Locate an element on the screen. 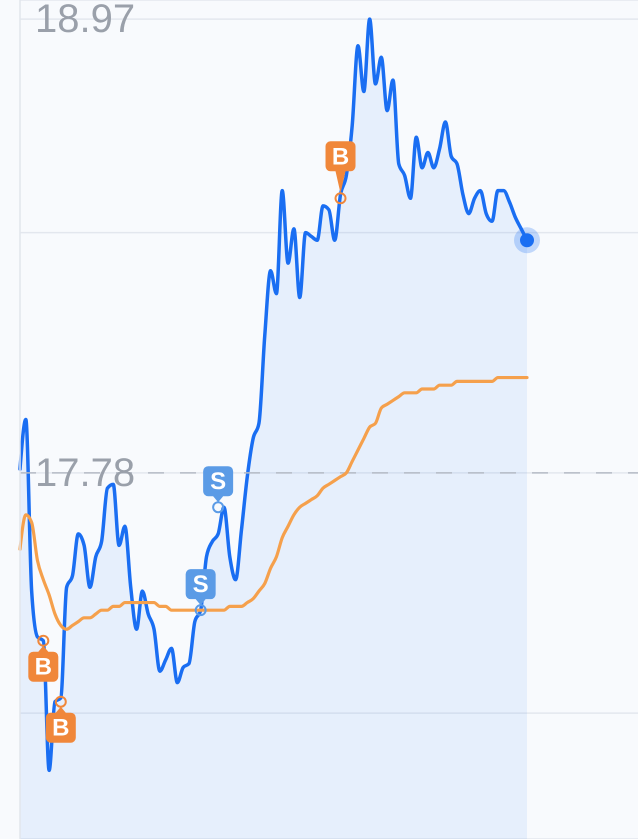 Image resolution: width=638 pixels, height=839 pixels. y-tick-label: 17.78 is located at coordinates (85, 472).